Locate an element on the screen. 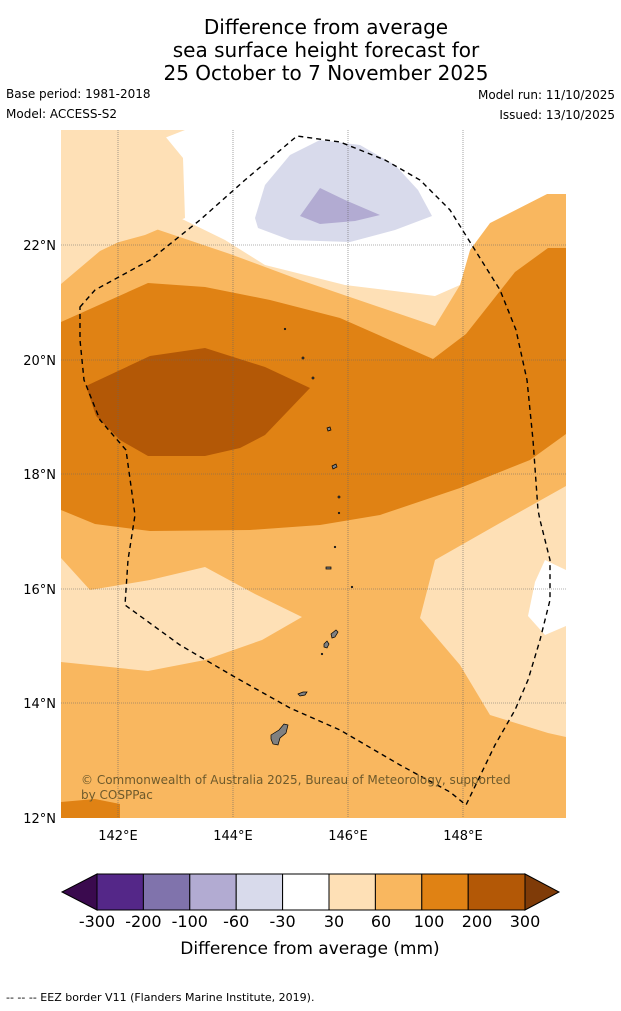  title-line-2: sea surface height forecast for is located at coordinates (326, 50).